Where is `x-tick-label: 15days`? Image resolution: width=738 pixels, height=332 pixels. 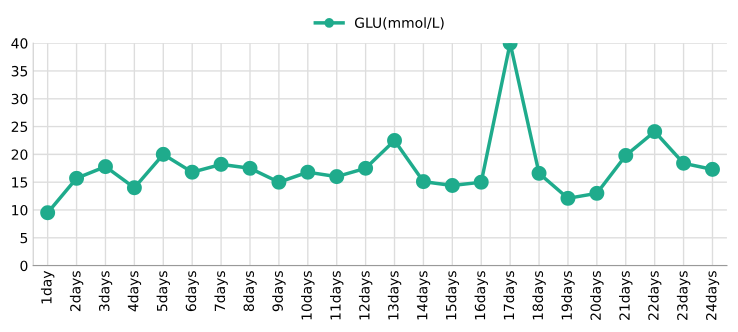
x-tick-label: 15days is located at coordinates (453, 295).